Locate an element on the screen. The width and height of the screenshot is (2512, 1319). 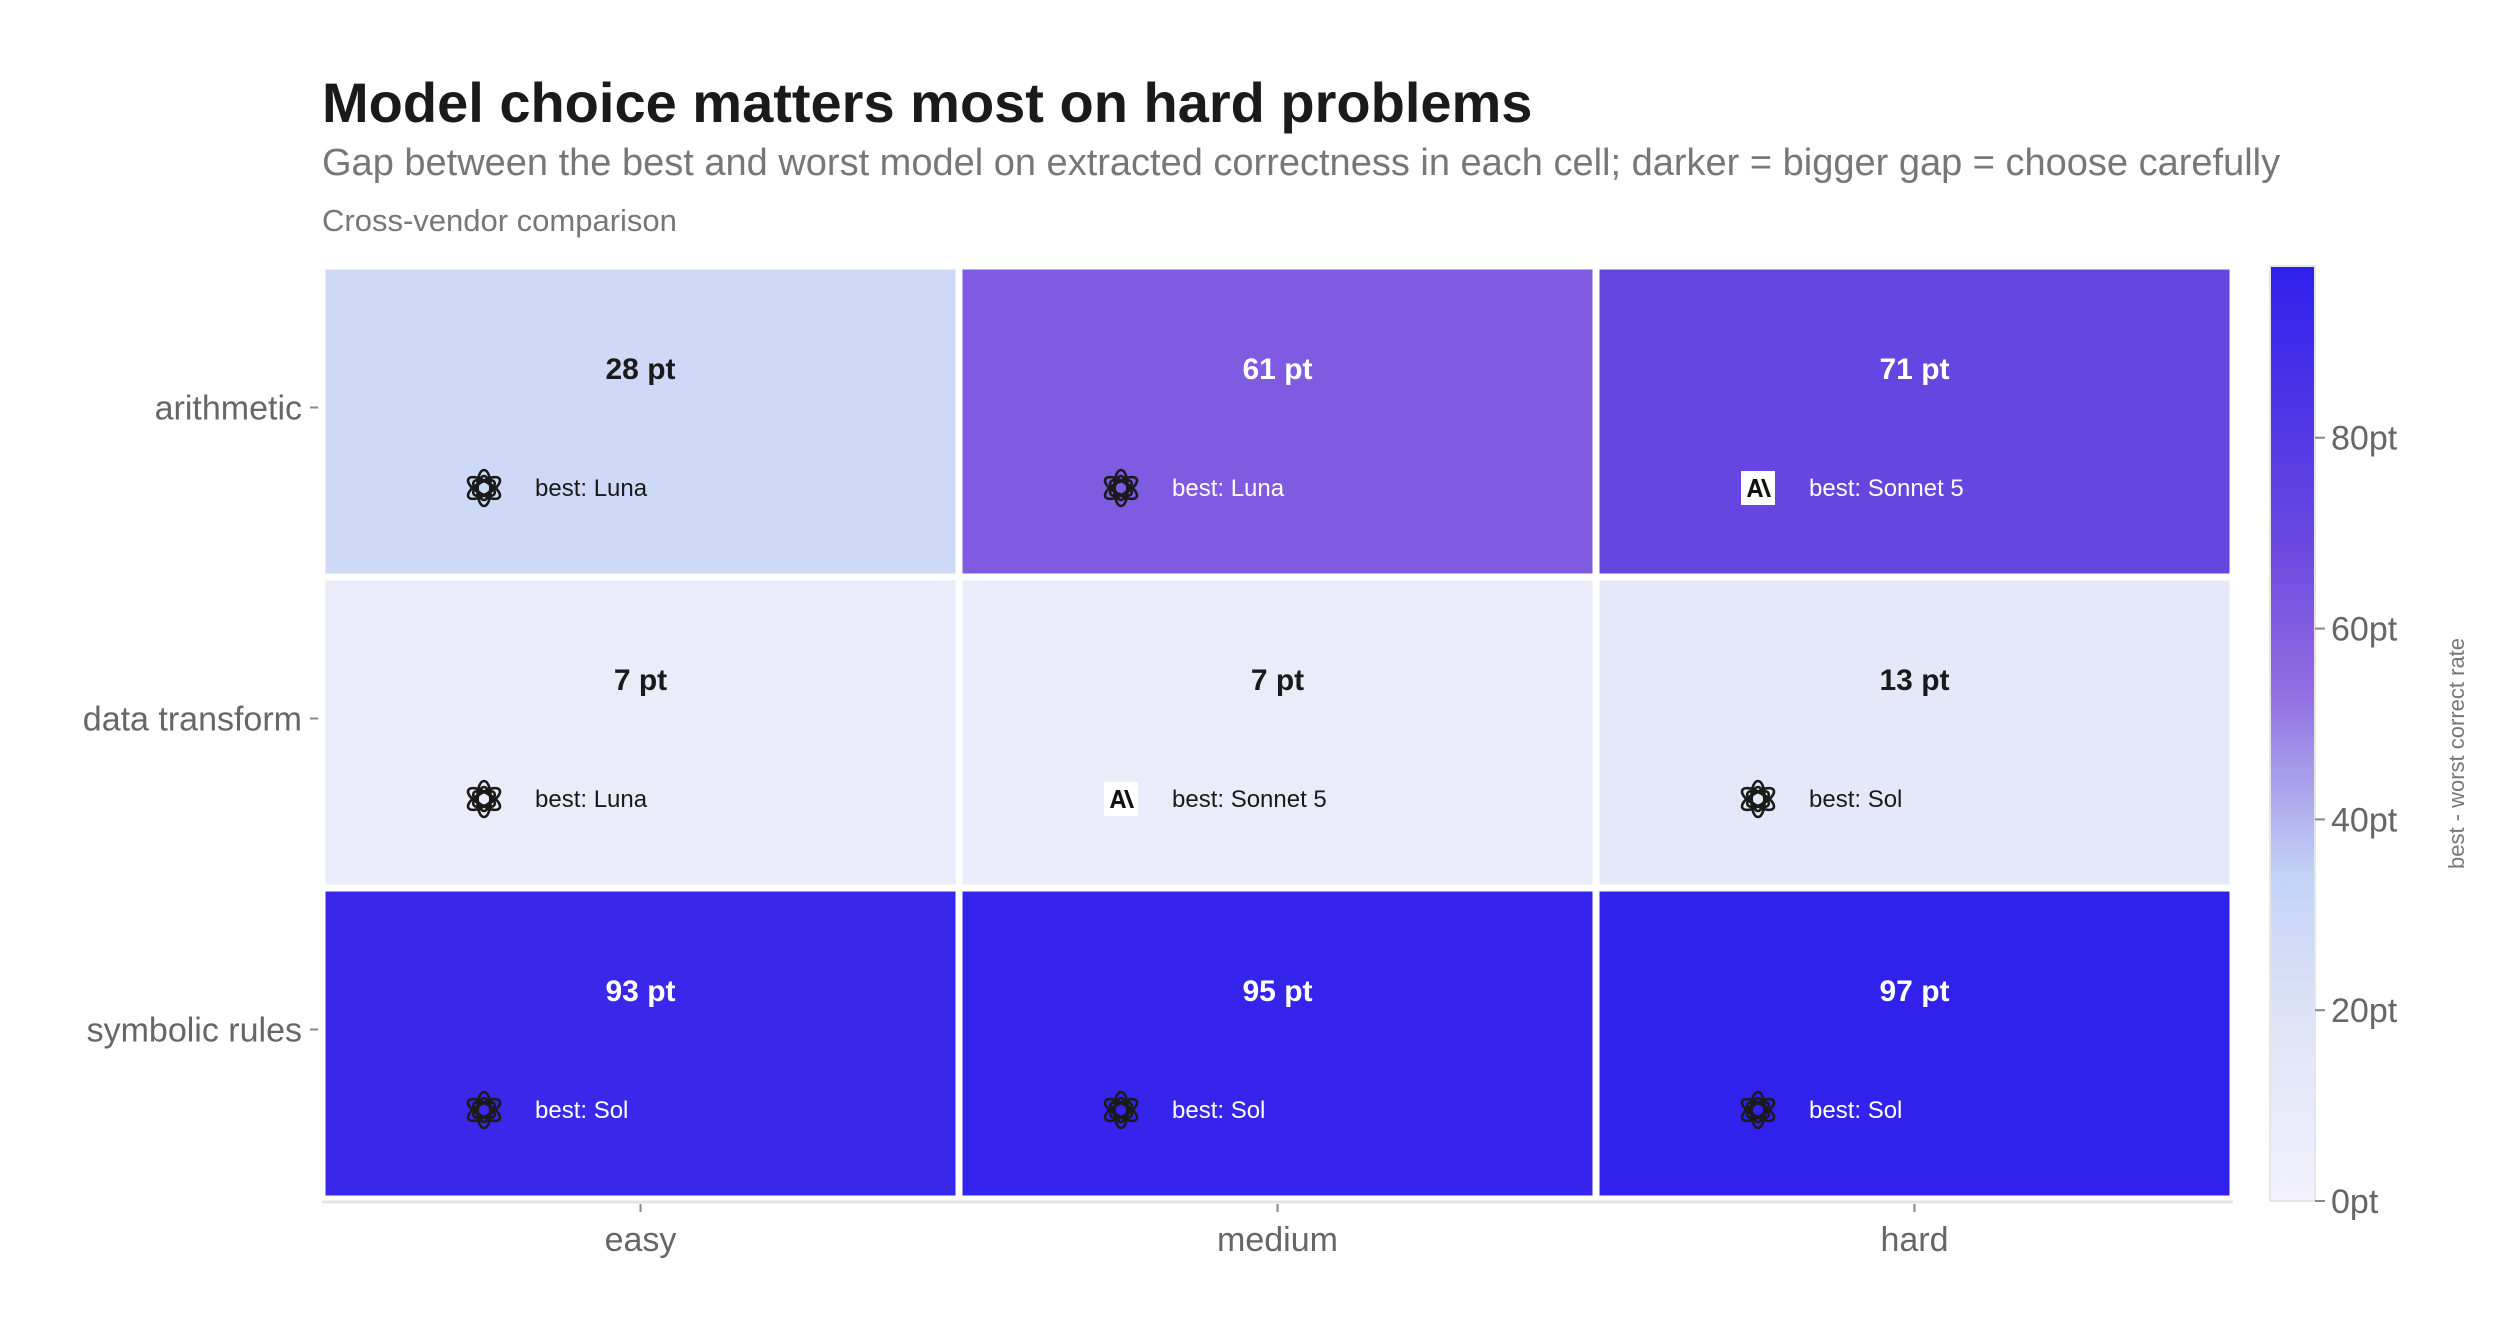
cell-value-label: 93 pt is located at coordinates (640, 991).